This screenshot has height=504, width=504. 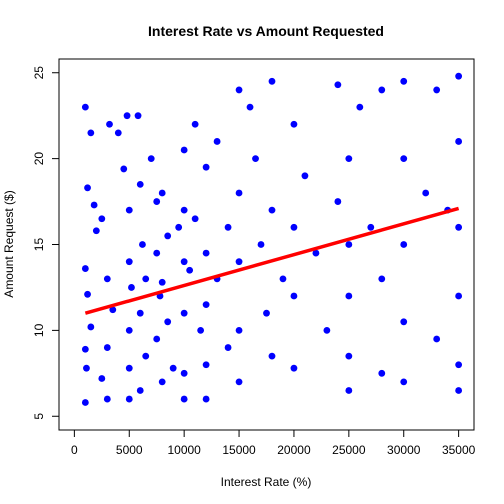 I want to click on x-tick-label: 5000, so click(x=129, y=450).